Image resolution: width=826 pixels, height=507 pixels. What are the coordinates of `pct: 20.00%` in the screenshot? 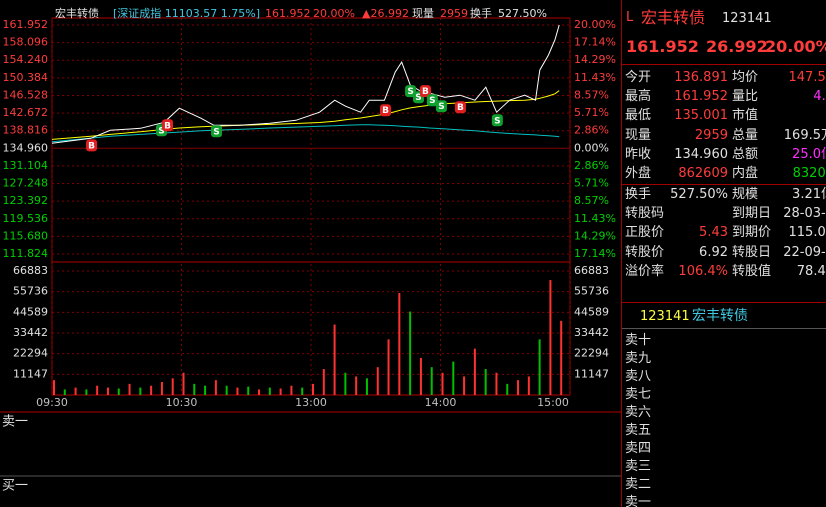 It's located at (334, 13).